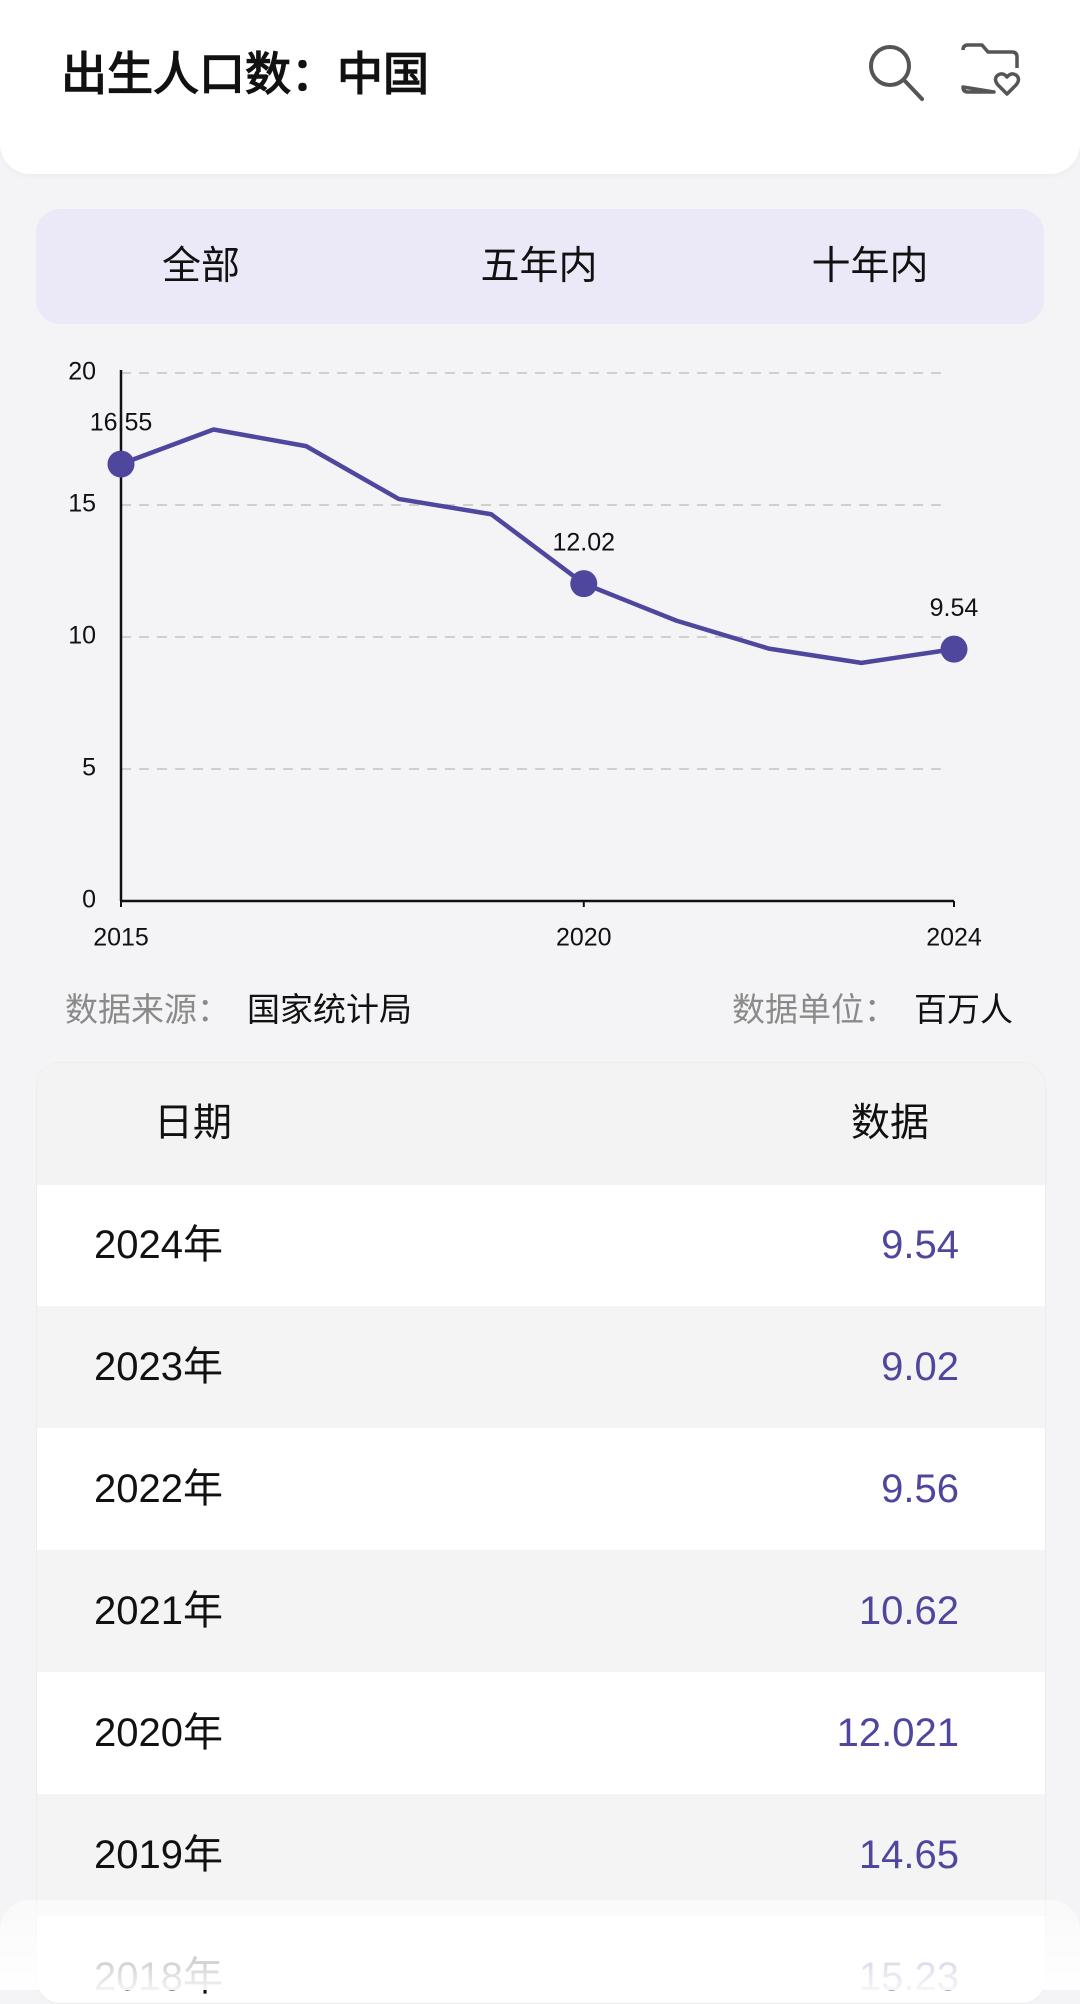 The image size is (1080, 2004). I want to click on tab: 五年内, so click(539, 266).